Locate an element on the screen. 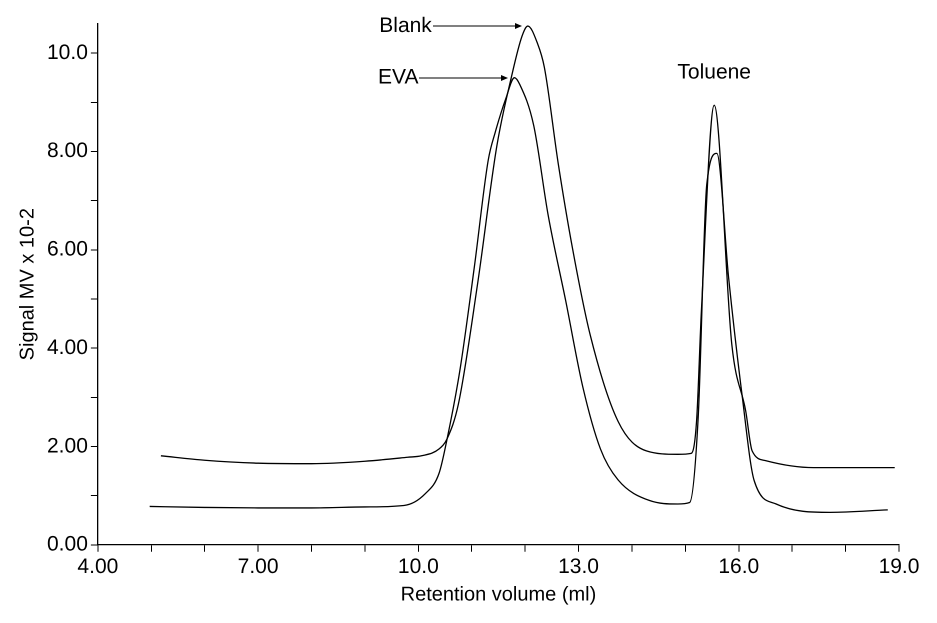 The image size is (937, 623). x-tick-label: 7.00 is located at coordinates (258, 566).